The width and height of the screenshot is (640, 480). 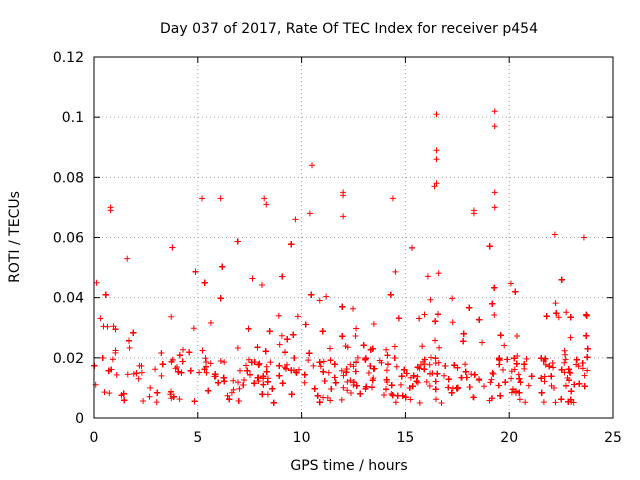 What do you see at coordinates (405, 438) in the screenshot?
I see `x-tick-label: 15` at bounding box center [405, 438].